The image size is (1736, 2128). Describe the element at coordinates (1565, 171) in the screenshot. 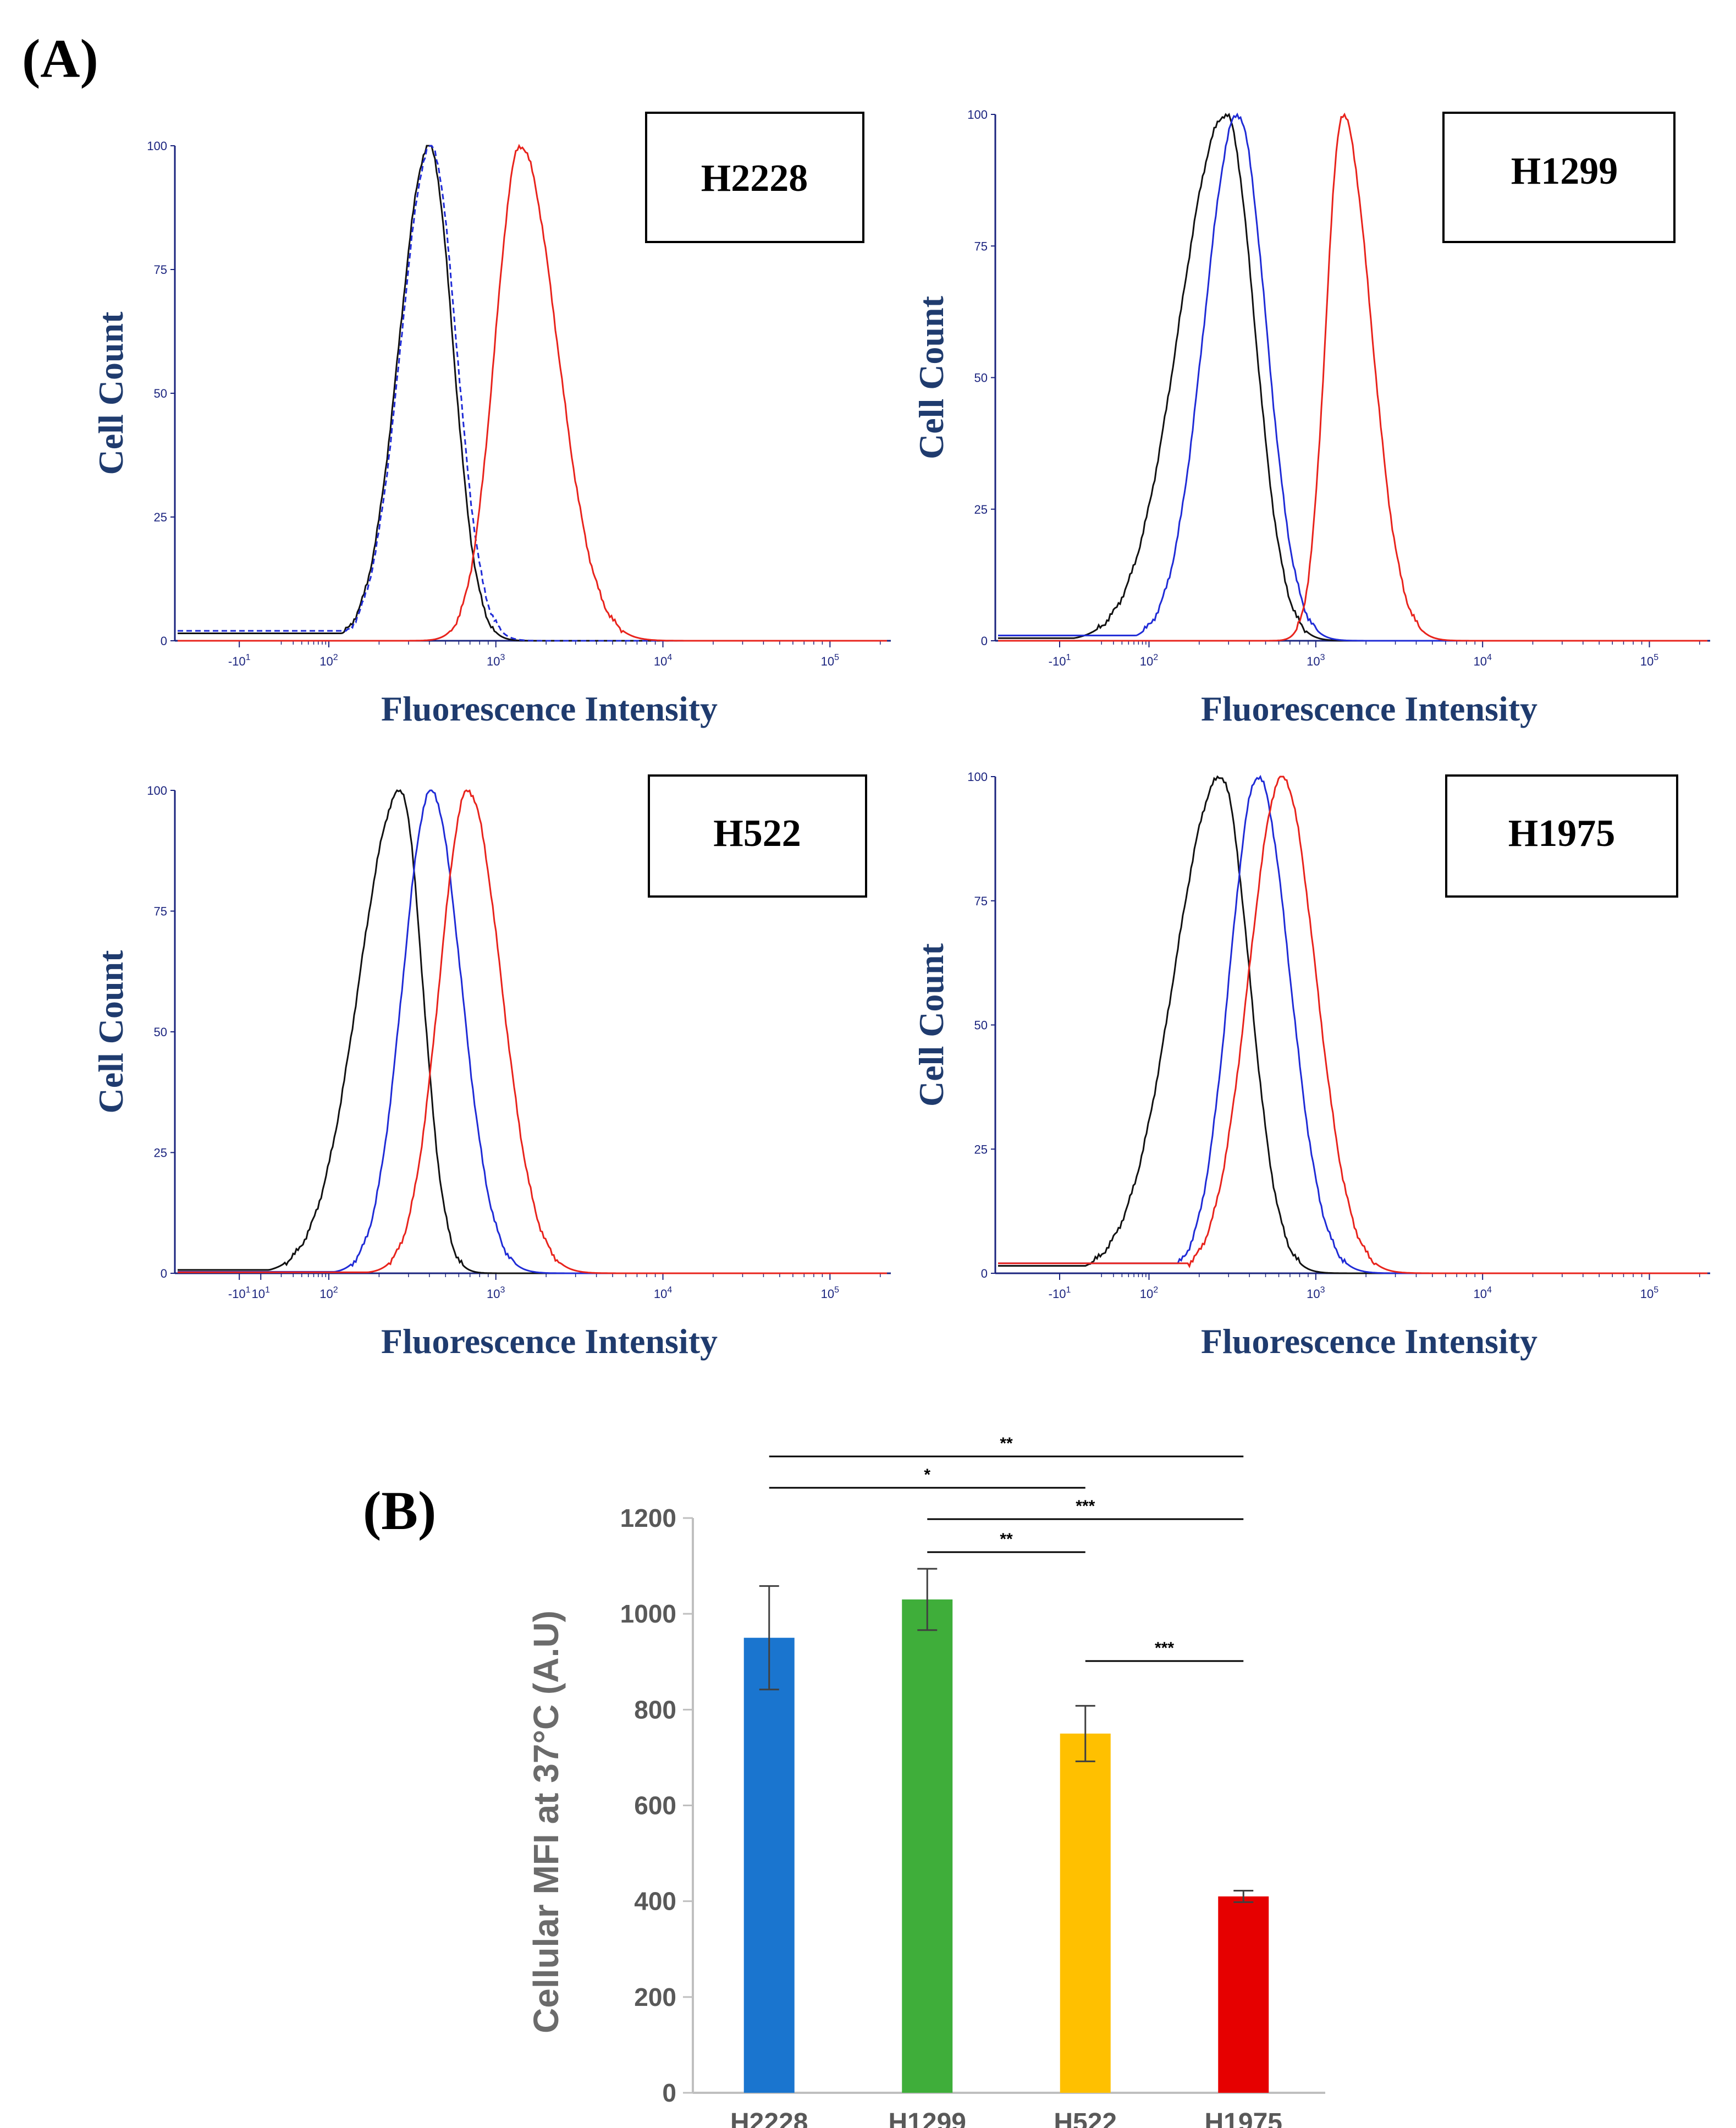

I see `cell-line-label: H1299` at that location.